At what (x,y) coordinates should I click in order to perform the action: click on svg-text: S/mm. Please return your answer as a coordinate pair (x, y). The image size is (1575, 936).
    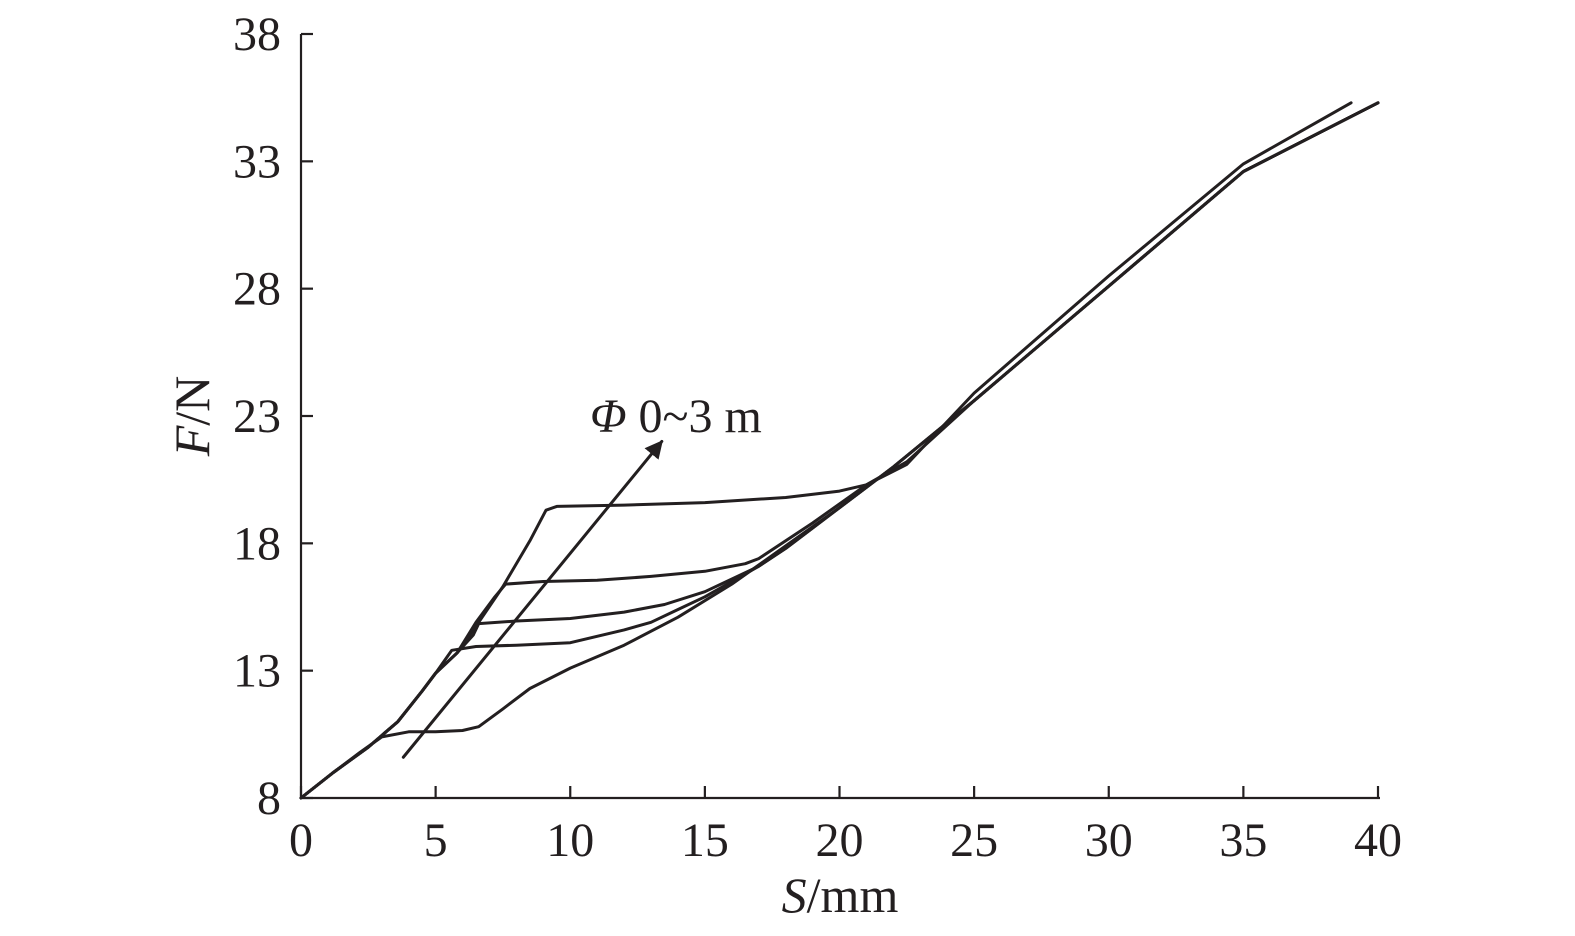
    Looking at the image, I should click on (840, 895).